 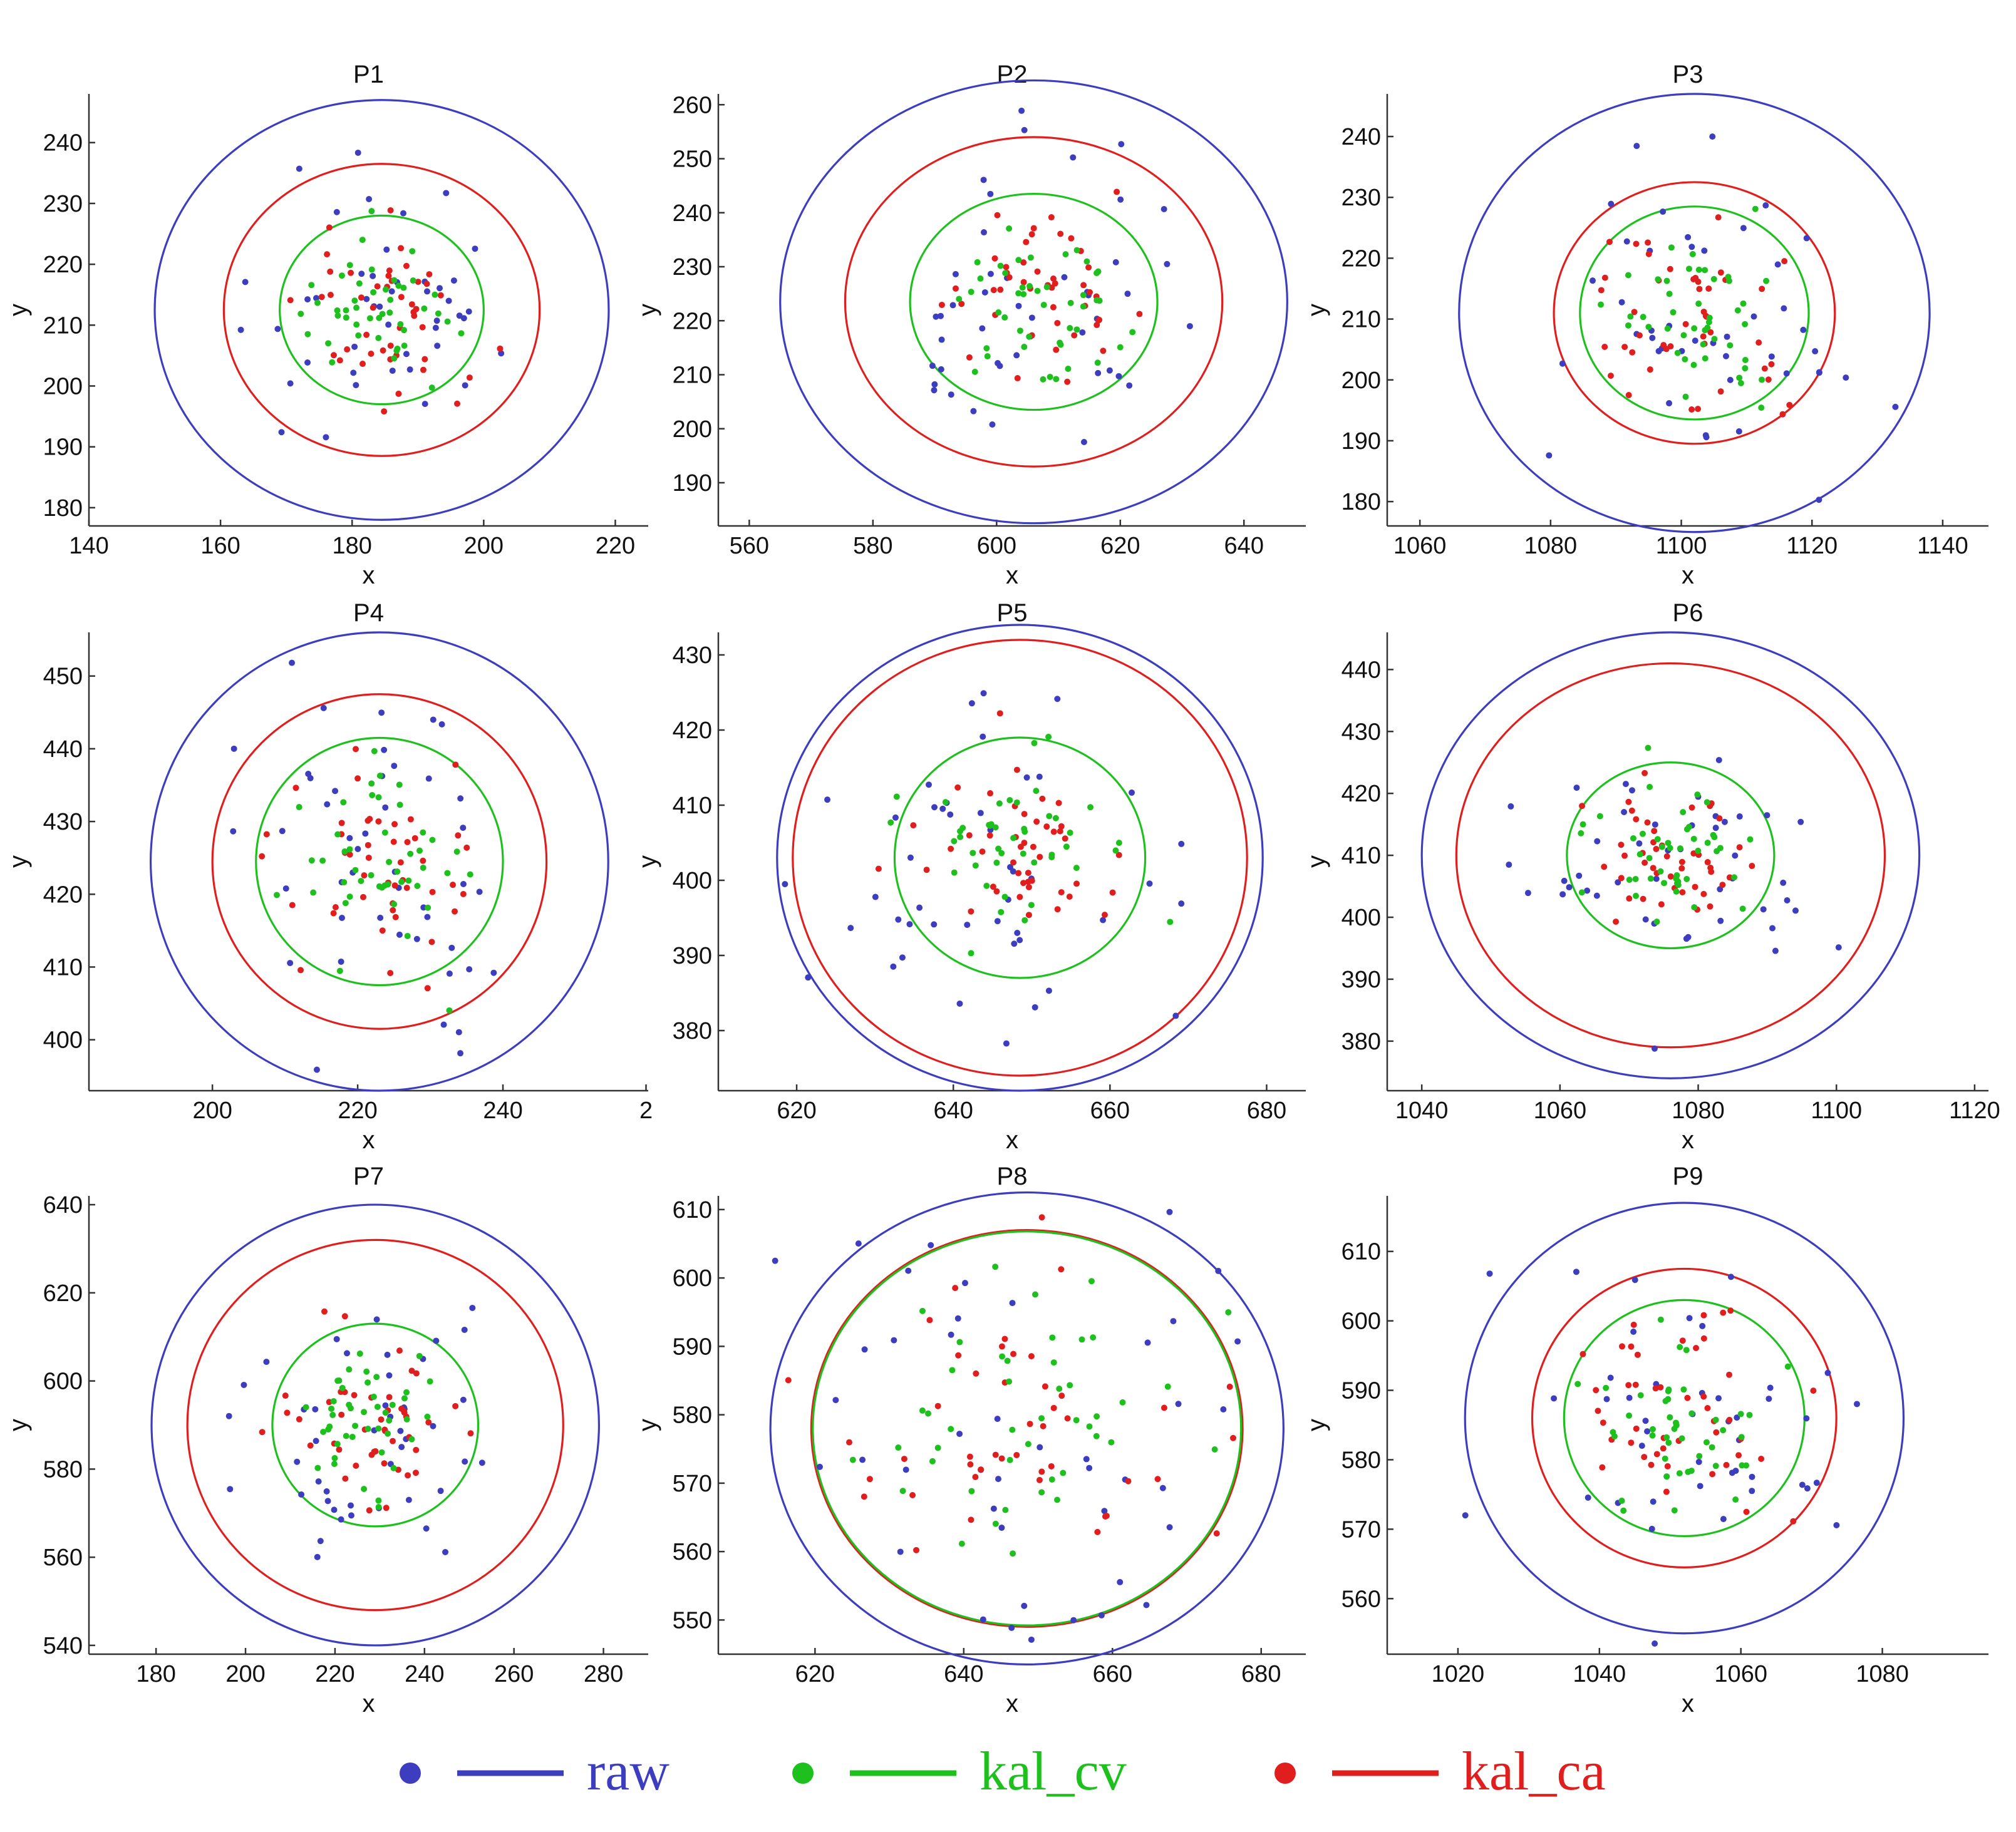 I want to click on x-tick-label: 140, so click(x=88, y=546).